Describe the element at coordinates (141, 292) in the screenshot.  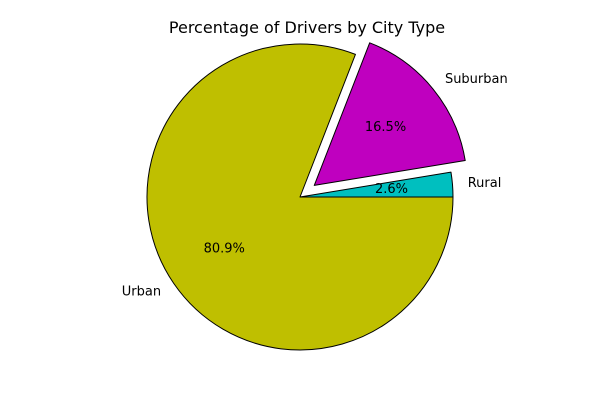
I see `slice-label-urban: Urban` at that location.